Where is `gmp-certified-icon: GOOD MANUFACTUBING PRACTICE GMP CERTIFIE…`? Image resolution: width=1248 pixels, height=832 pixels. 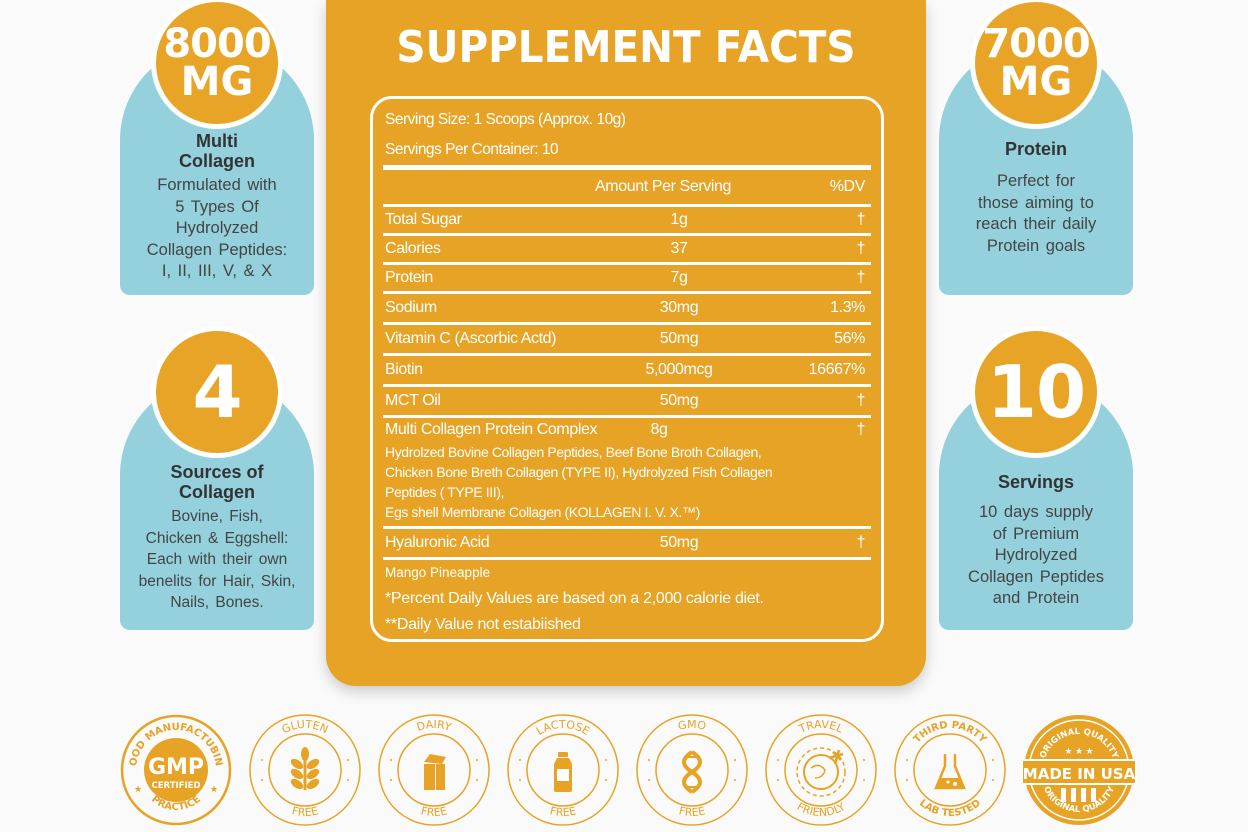
gmp-certified-icon: GOOD MANUFACTUBING PRACTICE GMP CERTIFIE… is located at coordinates (175, 769).